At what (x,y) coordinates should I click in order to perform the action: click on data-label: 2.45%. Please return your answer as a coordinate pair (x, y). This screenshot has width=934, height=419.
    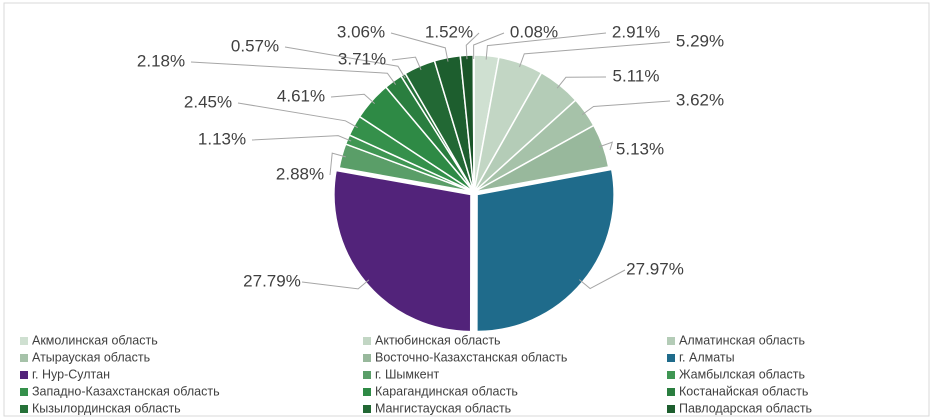
    Looking at the image, I should click on (208, 101).